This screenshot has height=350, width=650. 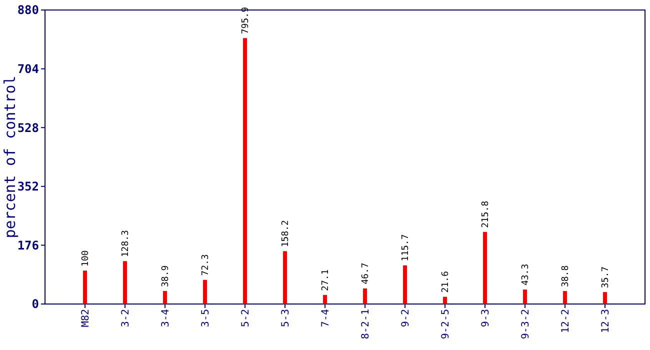 What do you see at coordinates (606, 321) in the screenshot?
I see `x-tick-label: 12-3` at bounding box center [606, 321].